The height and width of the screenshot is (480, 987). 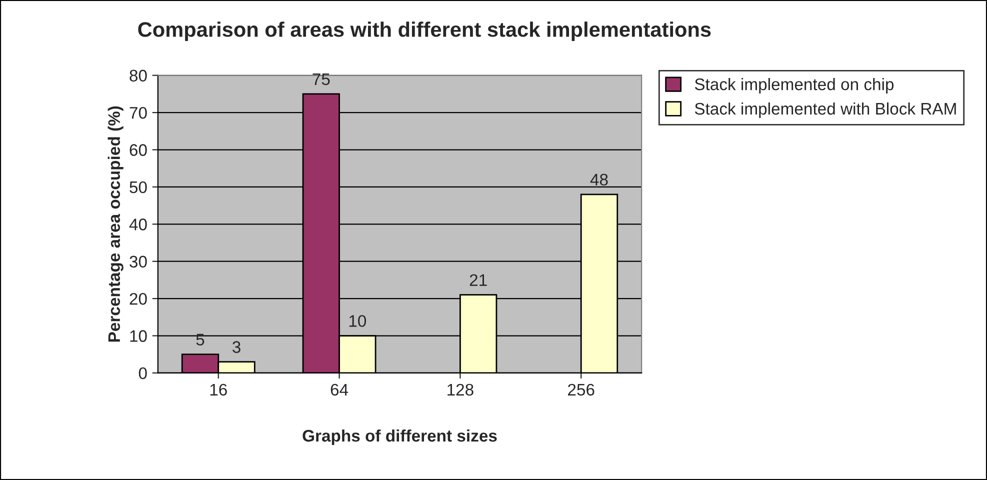 What do you see at coordinates (478, 280) in the screenshot?
I see `data-label: 21` at bounding box center [478, 280].